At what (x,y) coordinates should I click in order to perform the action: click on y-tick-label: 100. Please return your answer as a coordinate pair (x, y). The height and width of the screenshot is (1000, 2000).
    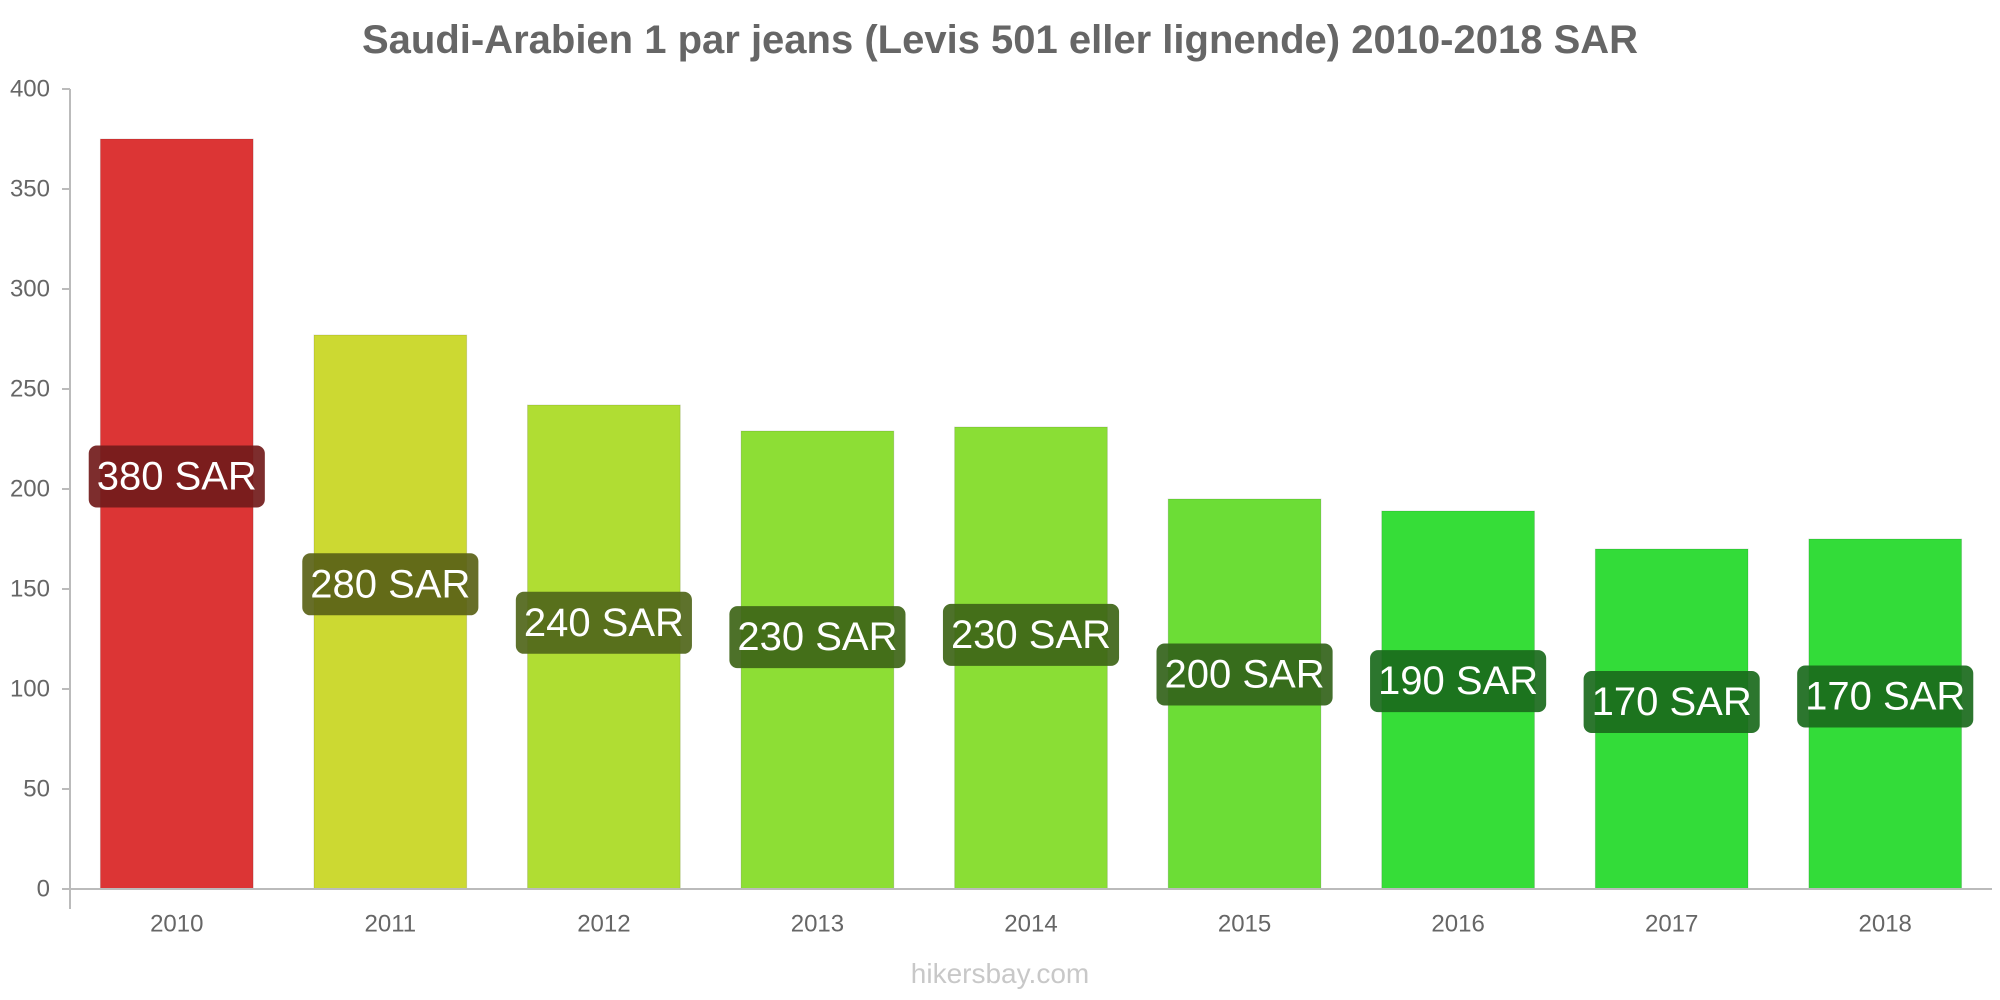
    Looking at the image, I should click on (30, 689).